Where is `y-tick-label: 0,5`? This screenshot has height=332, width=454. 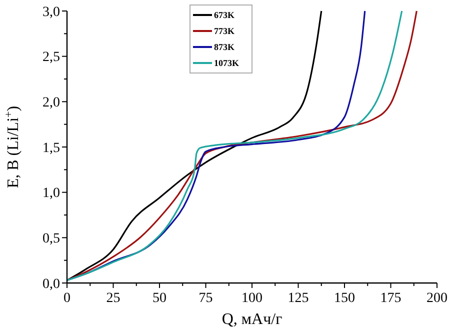 y-tick-label: 0,5 is located at coordinates (51, 239).